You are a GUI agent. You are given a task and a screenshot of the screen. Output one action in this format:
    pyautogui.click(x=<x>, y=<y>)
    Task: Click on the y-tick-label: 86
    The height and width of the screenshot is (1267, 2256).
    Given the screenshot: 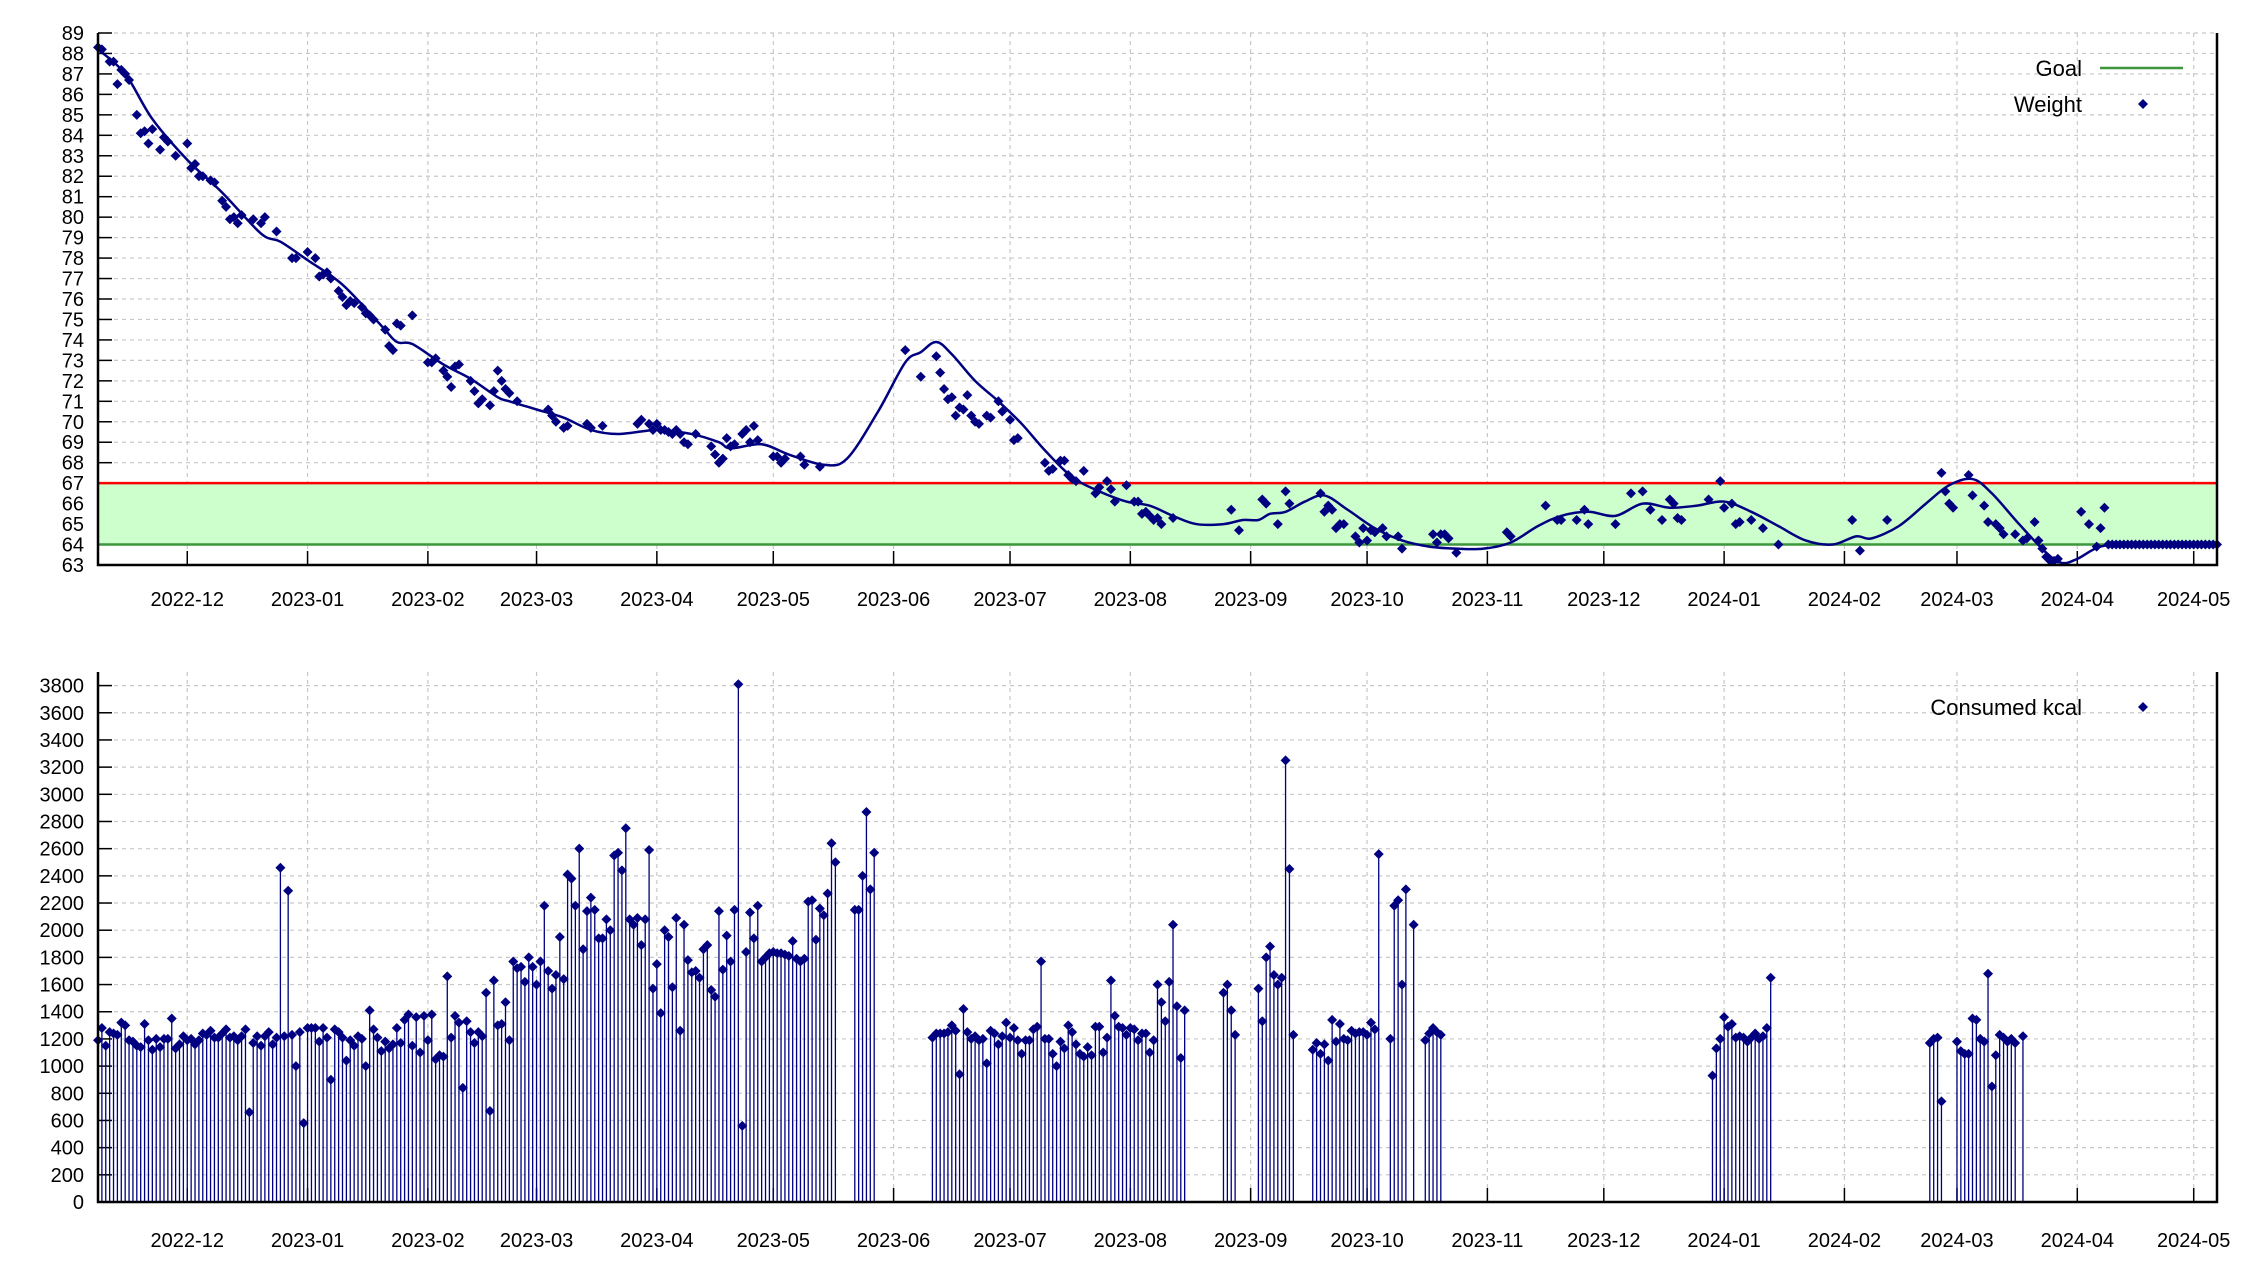 What is the action you would take?
    pyautogui.click(x=73, y=95)
    